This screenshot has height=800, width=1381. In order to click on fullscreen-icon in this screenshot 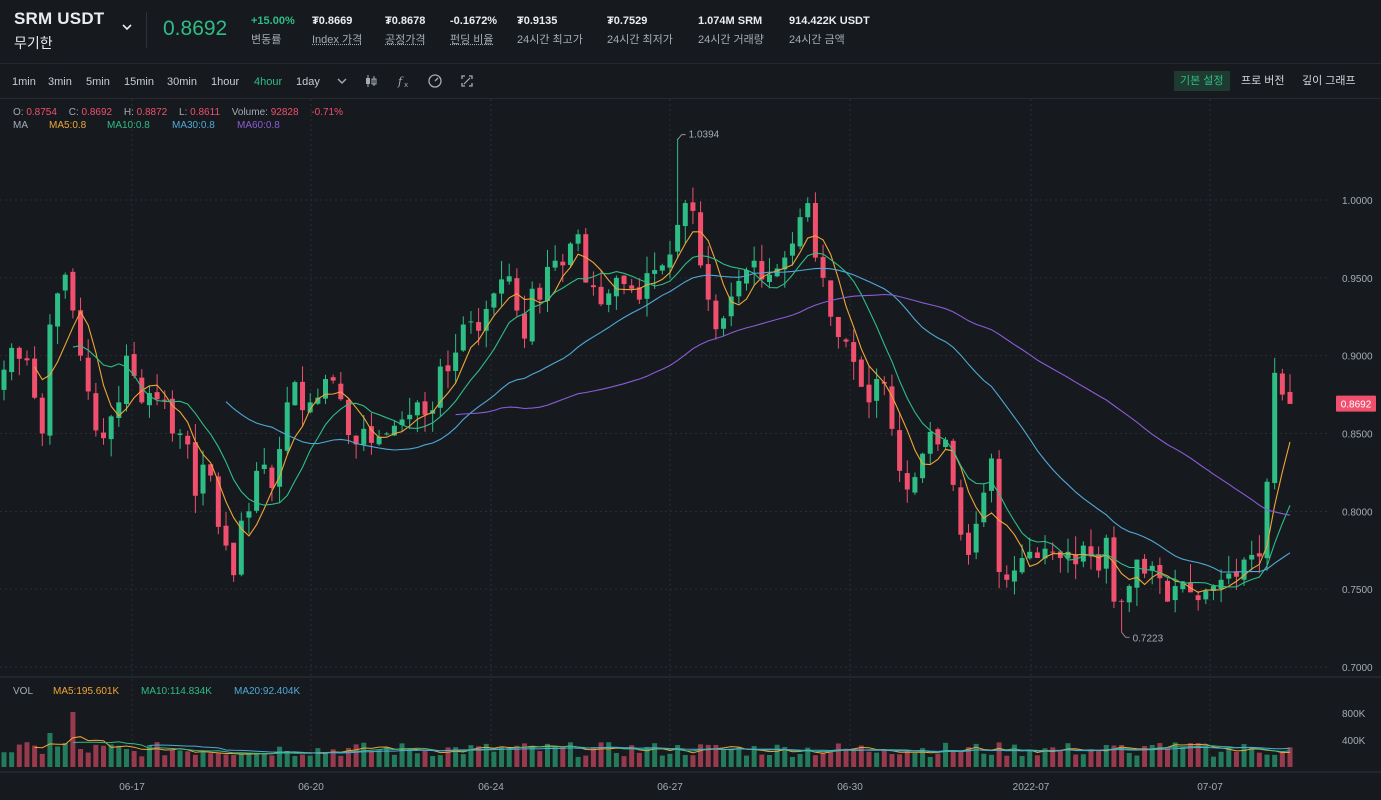, I will do `click(467, 81)`.